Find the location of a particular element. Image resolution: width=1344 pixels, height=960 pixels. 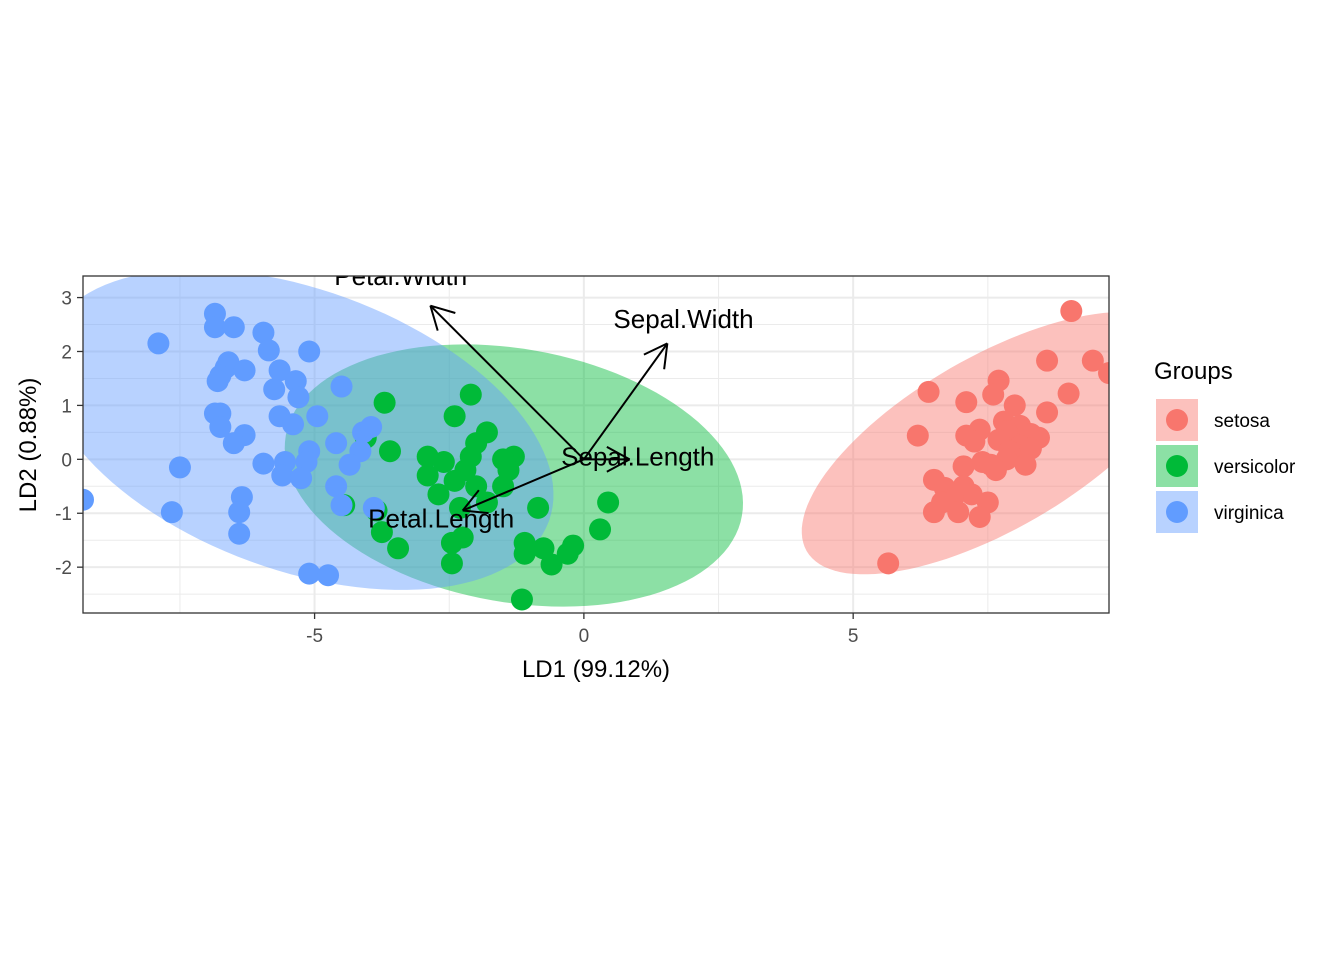

legend: Groups setosa versicolor virginica is located at coordinates (1225, 445).